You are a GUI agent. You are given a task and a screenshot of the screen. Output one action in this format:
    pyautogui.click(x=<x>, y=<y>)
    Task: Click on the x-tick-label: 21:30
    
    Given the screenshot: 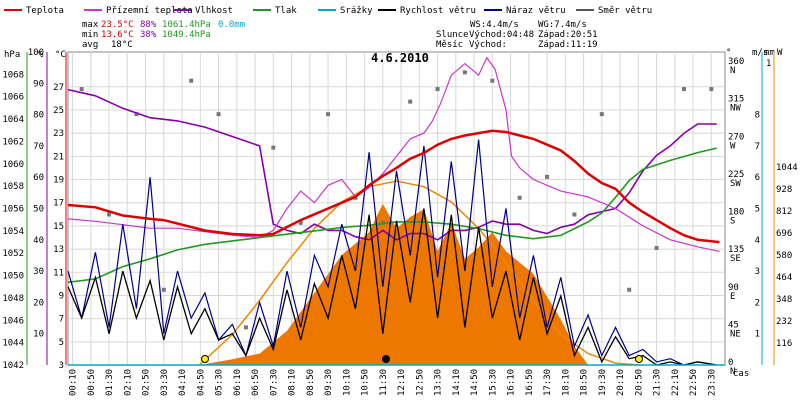 What is the action you would take?
    pyautogui.click(x=658, y=382)
    